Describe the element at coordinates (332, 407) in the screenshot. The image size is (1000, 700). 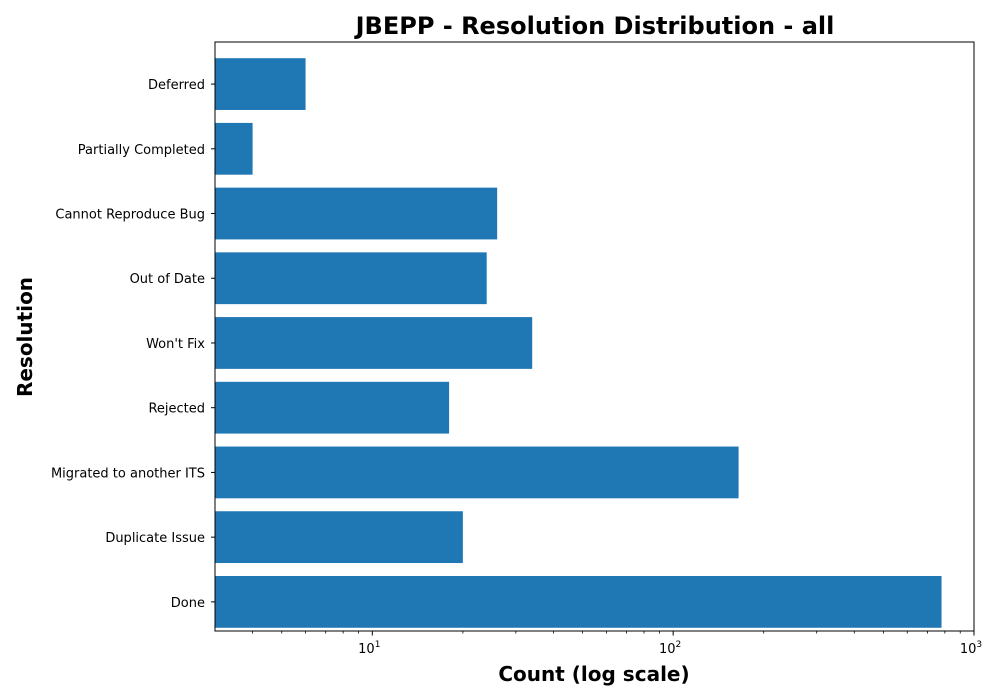
I see `bar-rejected` at that location.